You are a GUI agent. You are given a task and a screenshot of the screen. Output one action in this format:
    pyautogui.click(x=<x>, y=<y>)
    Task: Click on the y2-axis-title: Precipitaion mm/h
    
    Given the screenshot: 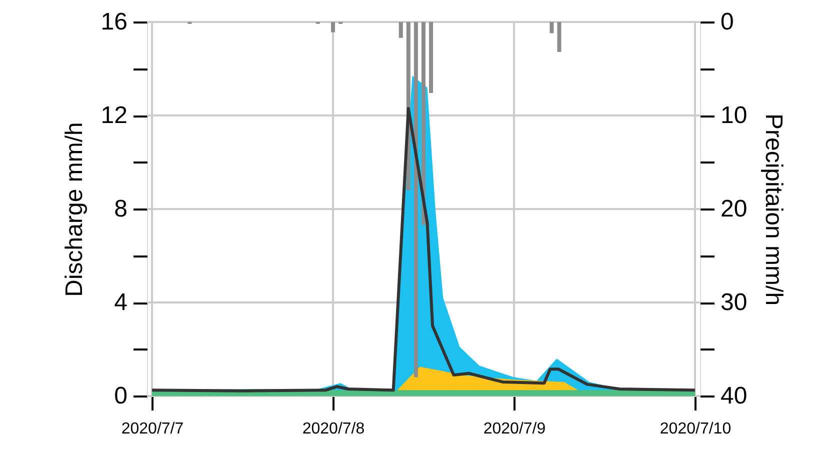 What is the action you would take?
    pyautogui.click(x=774, y=209)
    